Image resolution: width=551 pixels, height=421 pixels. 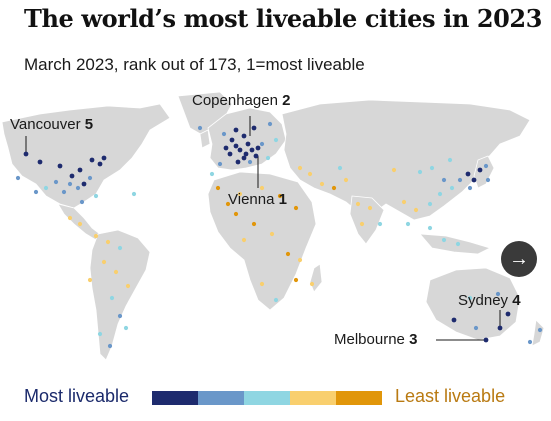 I want to click on label-sydney: Sydney 4, so click(x=489, y=300).